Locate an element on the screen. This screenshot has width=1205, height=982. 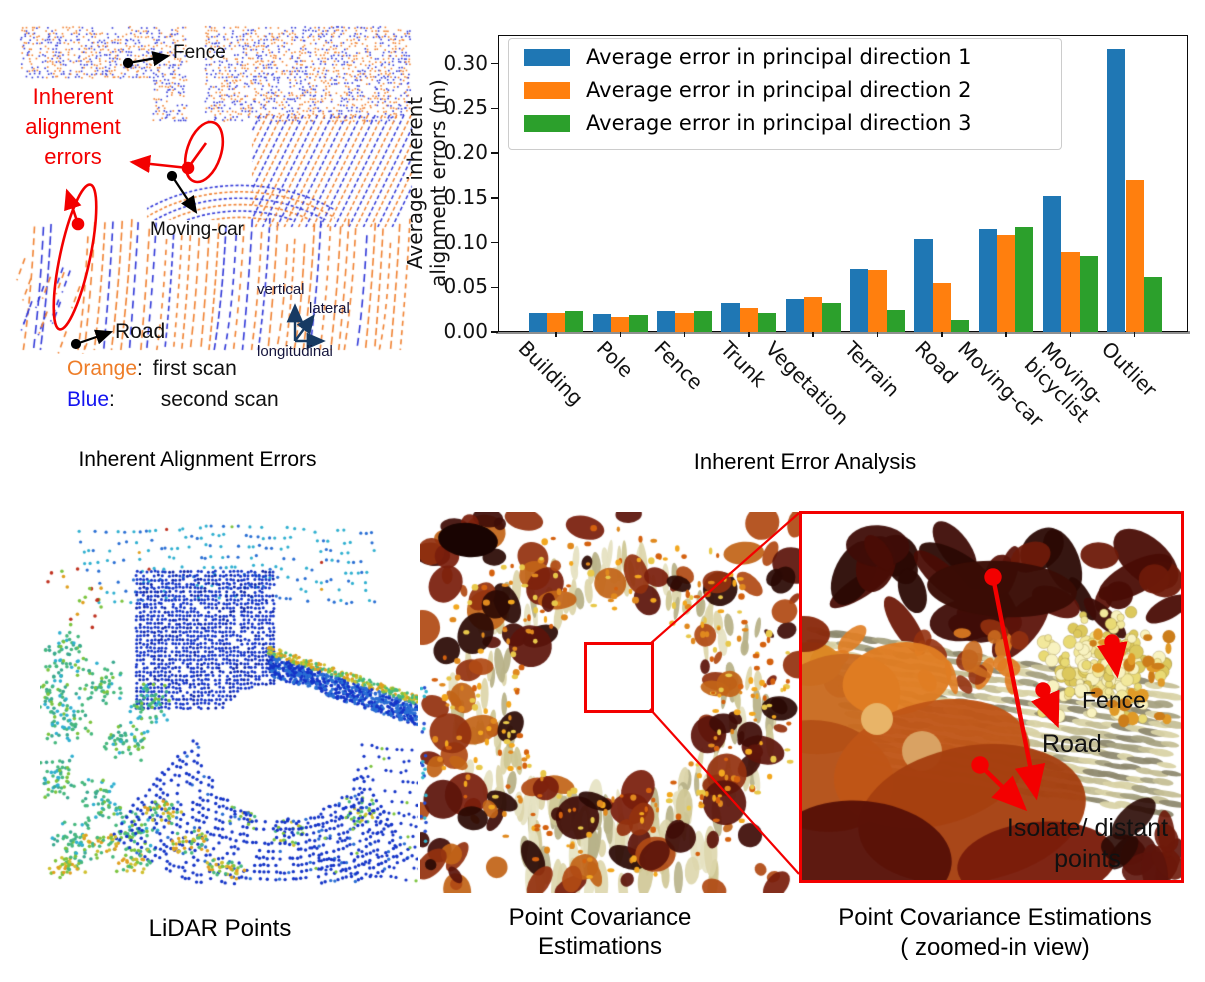
legend-swatch-dir1 is located at coordinates (547, 57).